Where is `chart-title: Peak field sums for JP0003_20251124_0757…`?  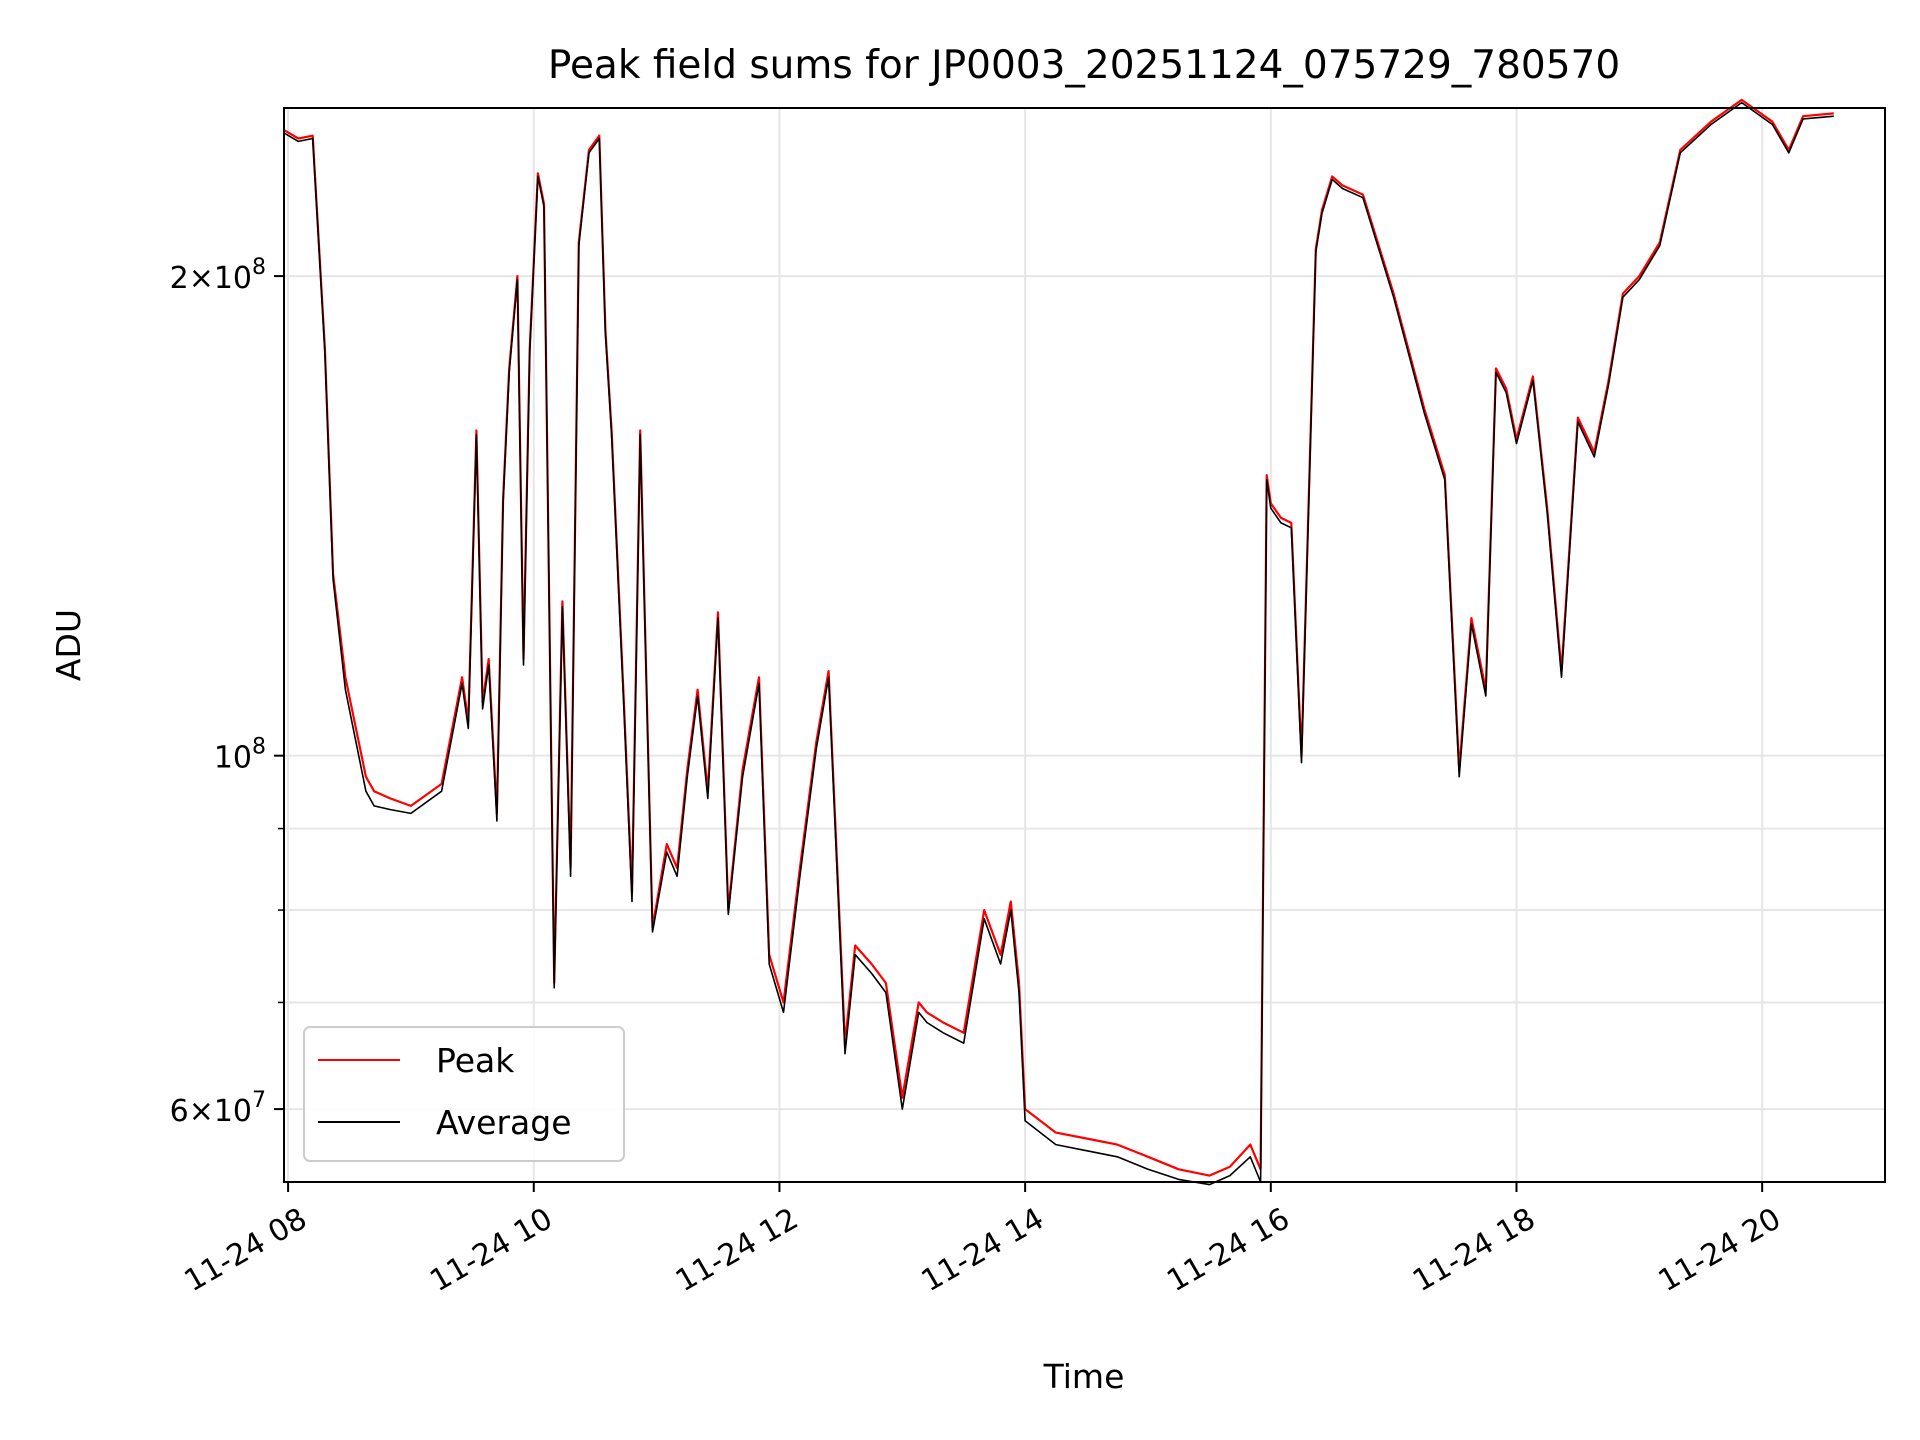 chart-title: Peak field sums for JP0003_20251124_0757… is located at coordinates (1084, 65).